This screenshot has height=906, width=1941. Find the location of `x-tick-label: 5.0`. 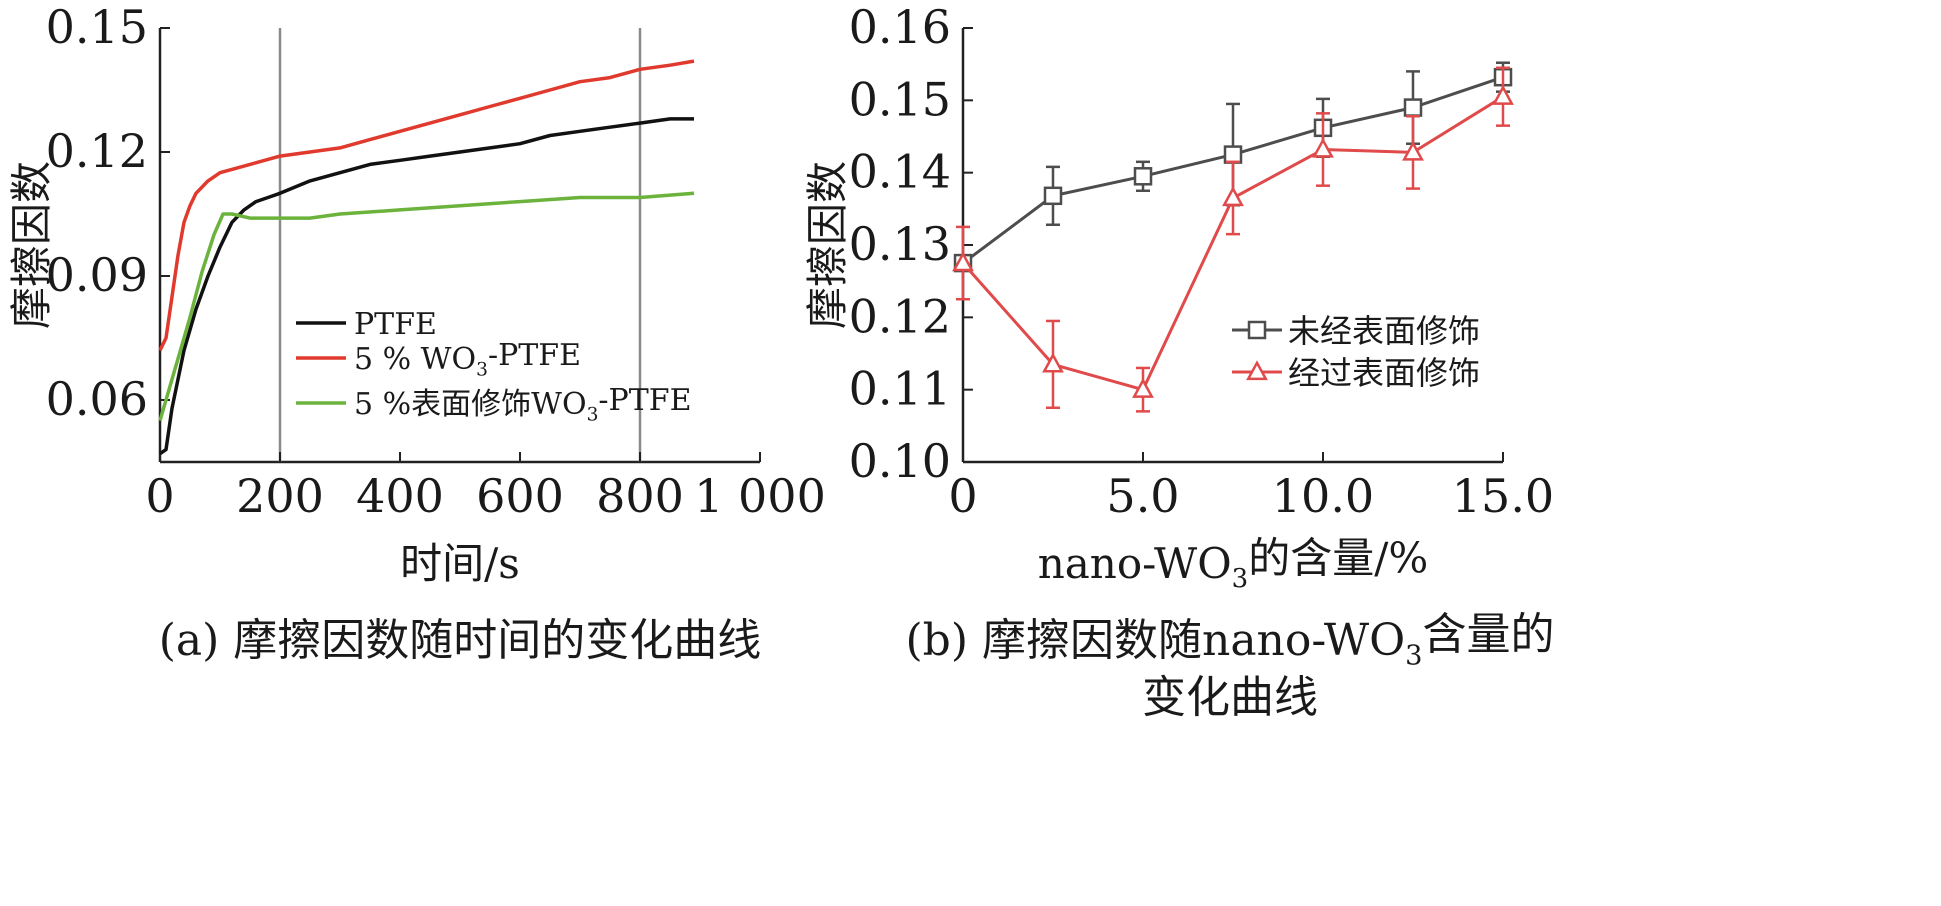

x-tick-label: 5.0 is located at coordinates (1142, 496).